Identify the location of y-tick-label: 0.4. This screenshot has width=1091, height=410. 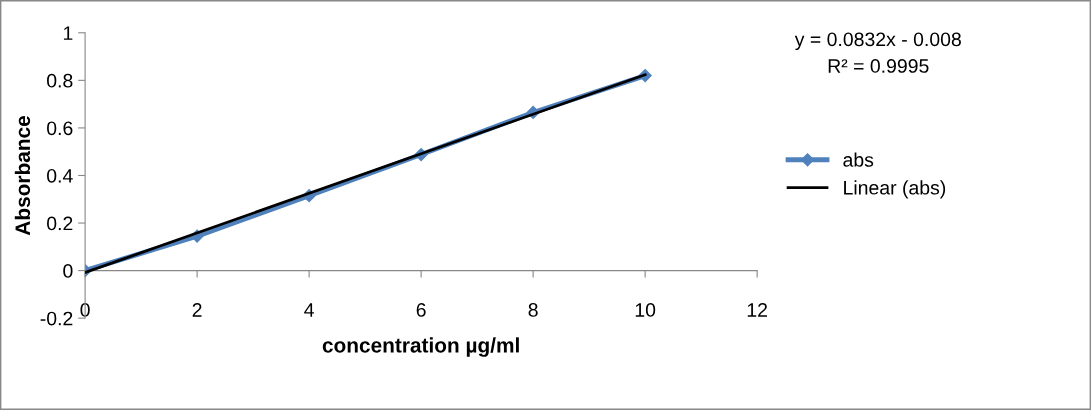
(60, 175).